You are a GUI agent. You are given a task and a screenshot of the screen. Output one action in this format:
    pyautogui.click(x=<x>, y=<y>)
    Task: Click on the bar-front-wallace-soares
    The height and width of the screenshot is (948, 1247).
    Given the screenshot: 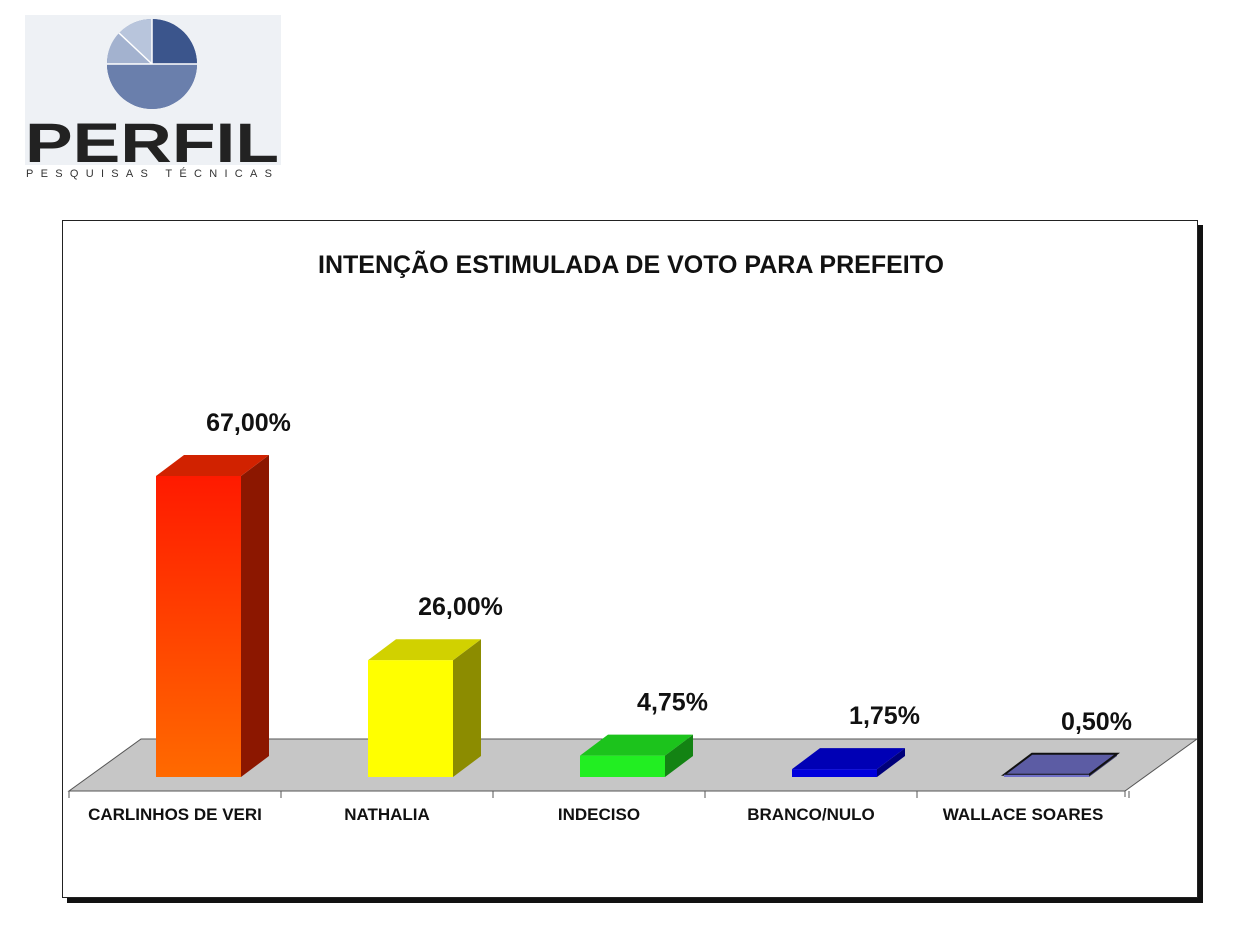 What is the action you would take?
    pyautogui.click(x=1046, y=775)
    